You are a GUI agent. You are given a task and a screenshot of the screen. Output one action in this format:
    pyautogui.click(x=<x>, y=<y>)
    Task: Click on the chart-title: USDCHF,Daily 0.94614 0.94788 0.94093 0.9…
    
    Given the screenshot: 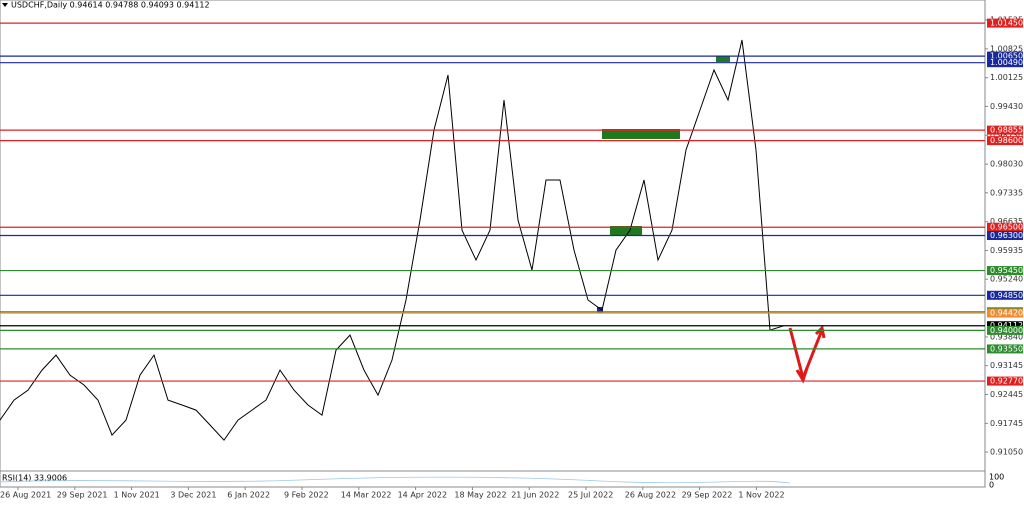 What is the action you would take?
    pyautogui.click(x=110, y=5)
    